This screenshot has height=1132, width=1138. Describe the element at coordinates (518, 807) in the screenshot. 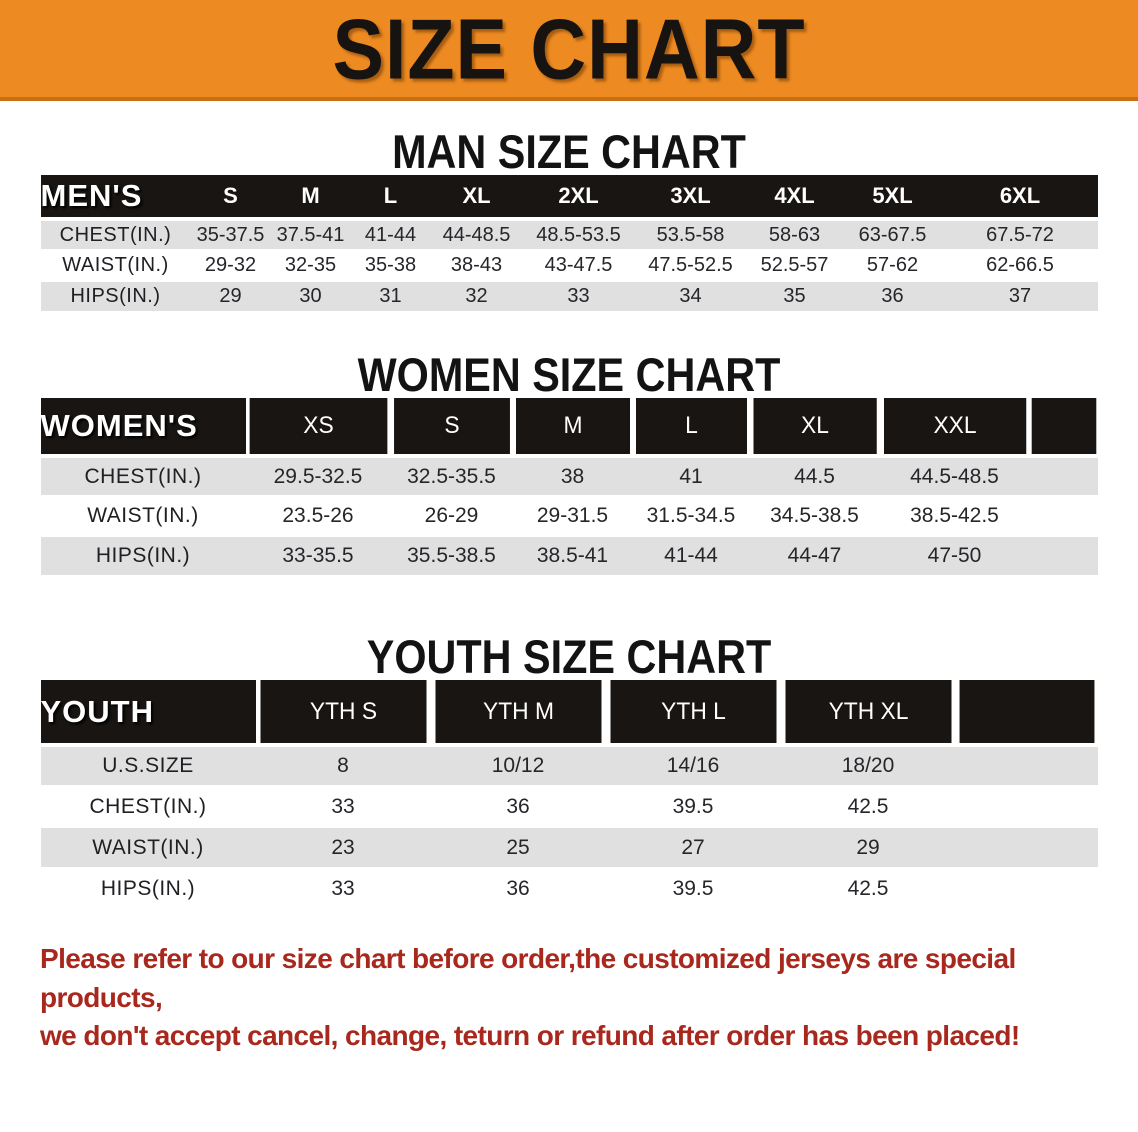

I see `youth-chest-value: 36` at that location.